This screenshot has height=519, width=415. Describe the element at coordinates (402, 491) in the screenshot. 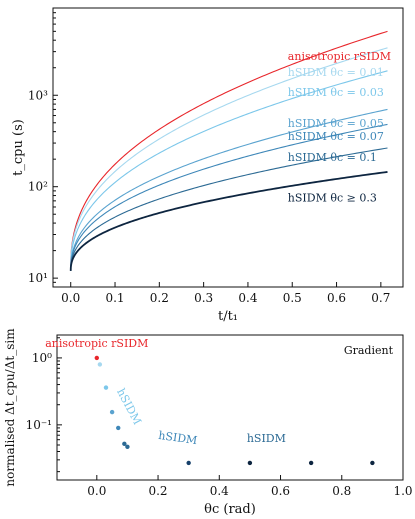

I see `bottom-x-tick-label: 1.0` at that location.